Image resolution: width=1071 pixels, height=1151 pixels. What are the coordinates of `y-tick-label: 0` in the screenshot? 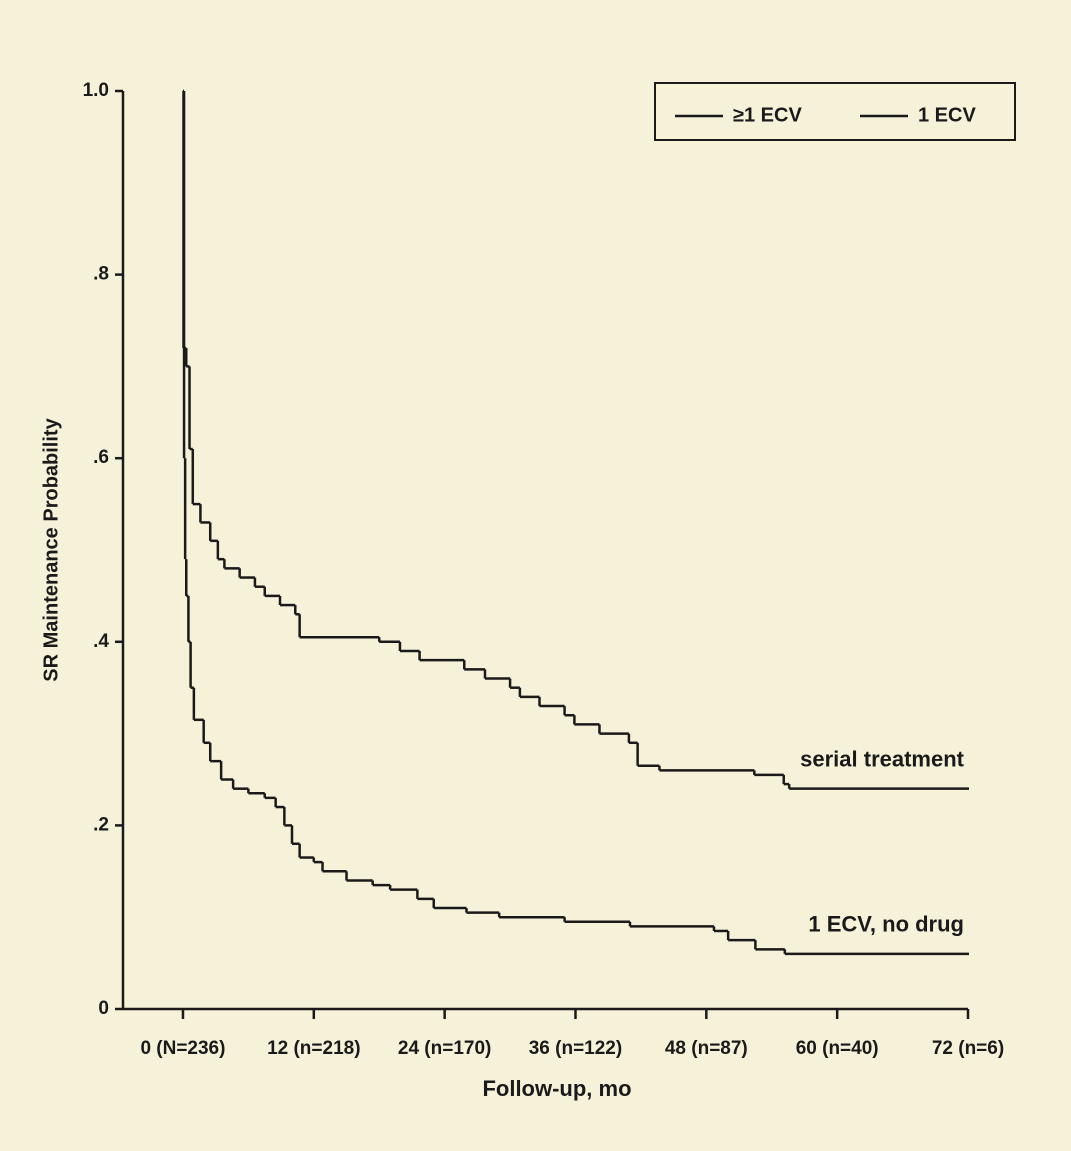 It's located at (103, 1008).